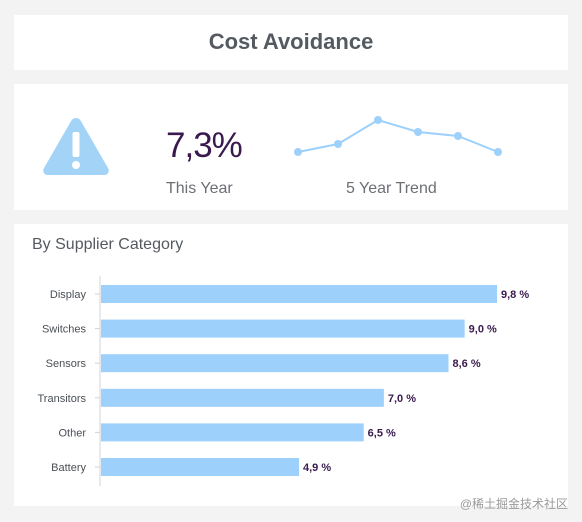 This screenshot has width=582, height=522. What do you see at coordinates (402, 399) in the screenshot?
I see `value-label: 7,0 %` at bounding box center [402, 399].